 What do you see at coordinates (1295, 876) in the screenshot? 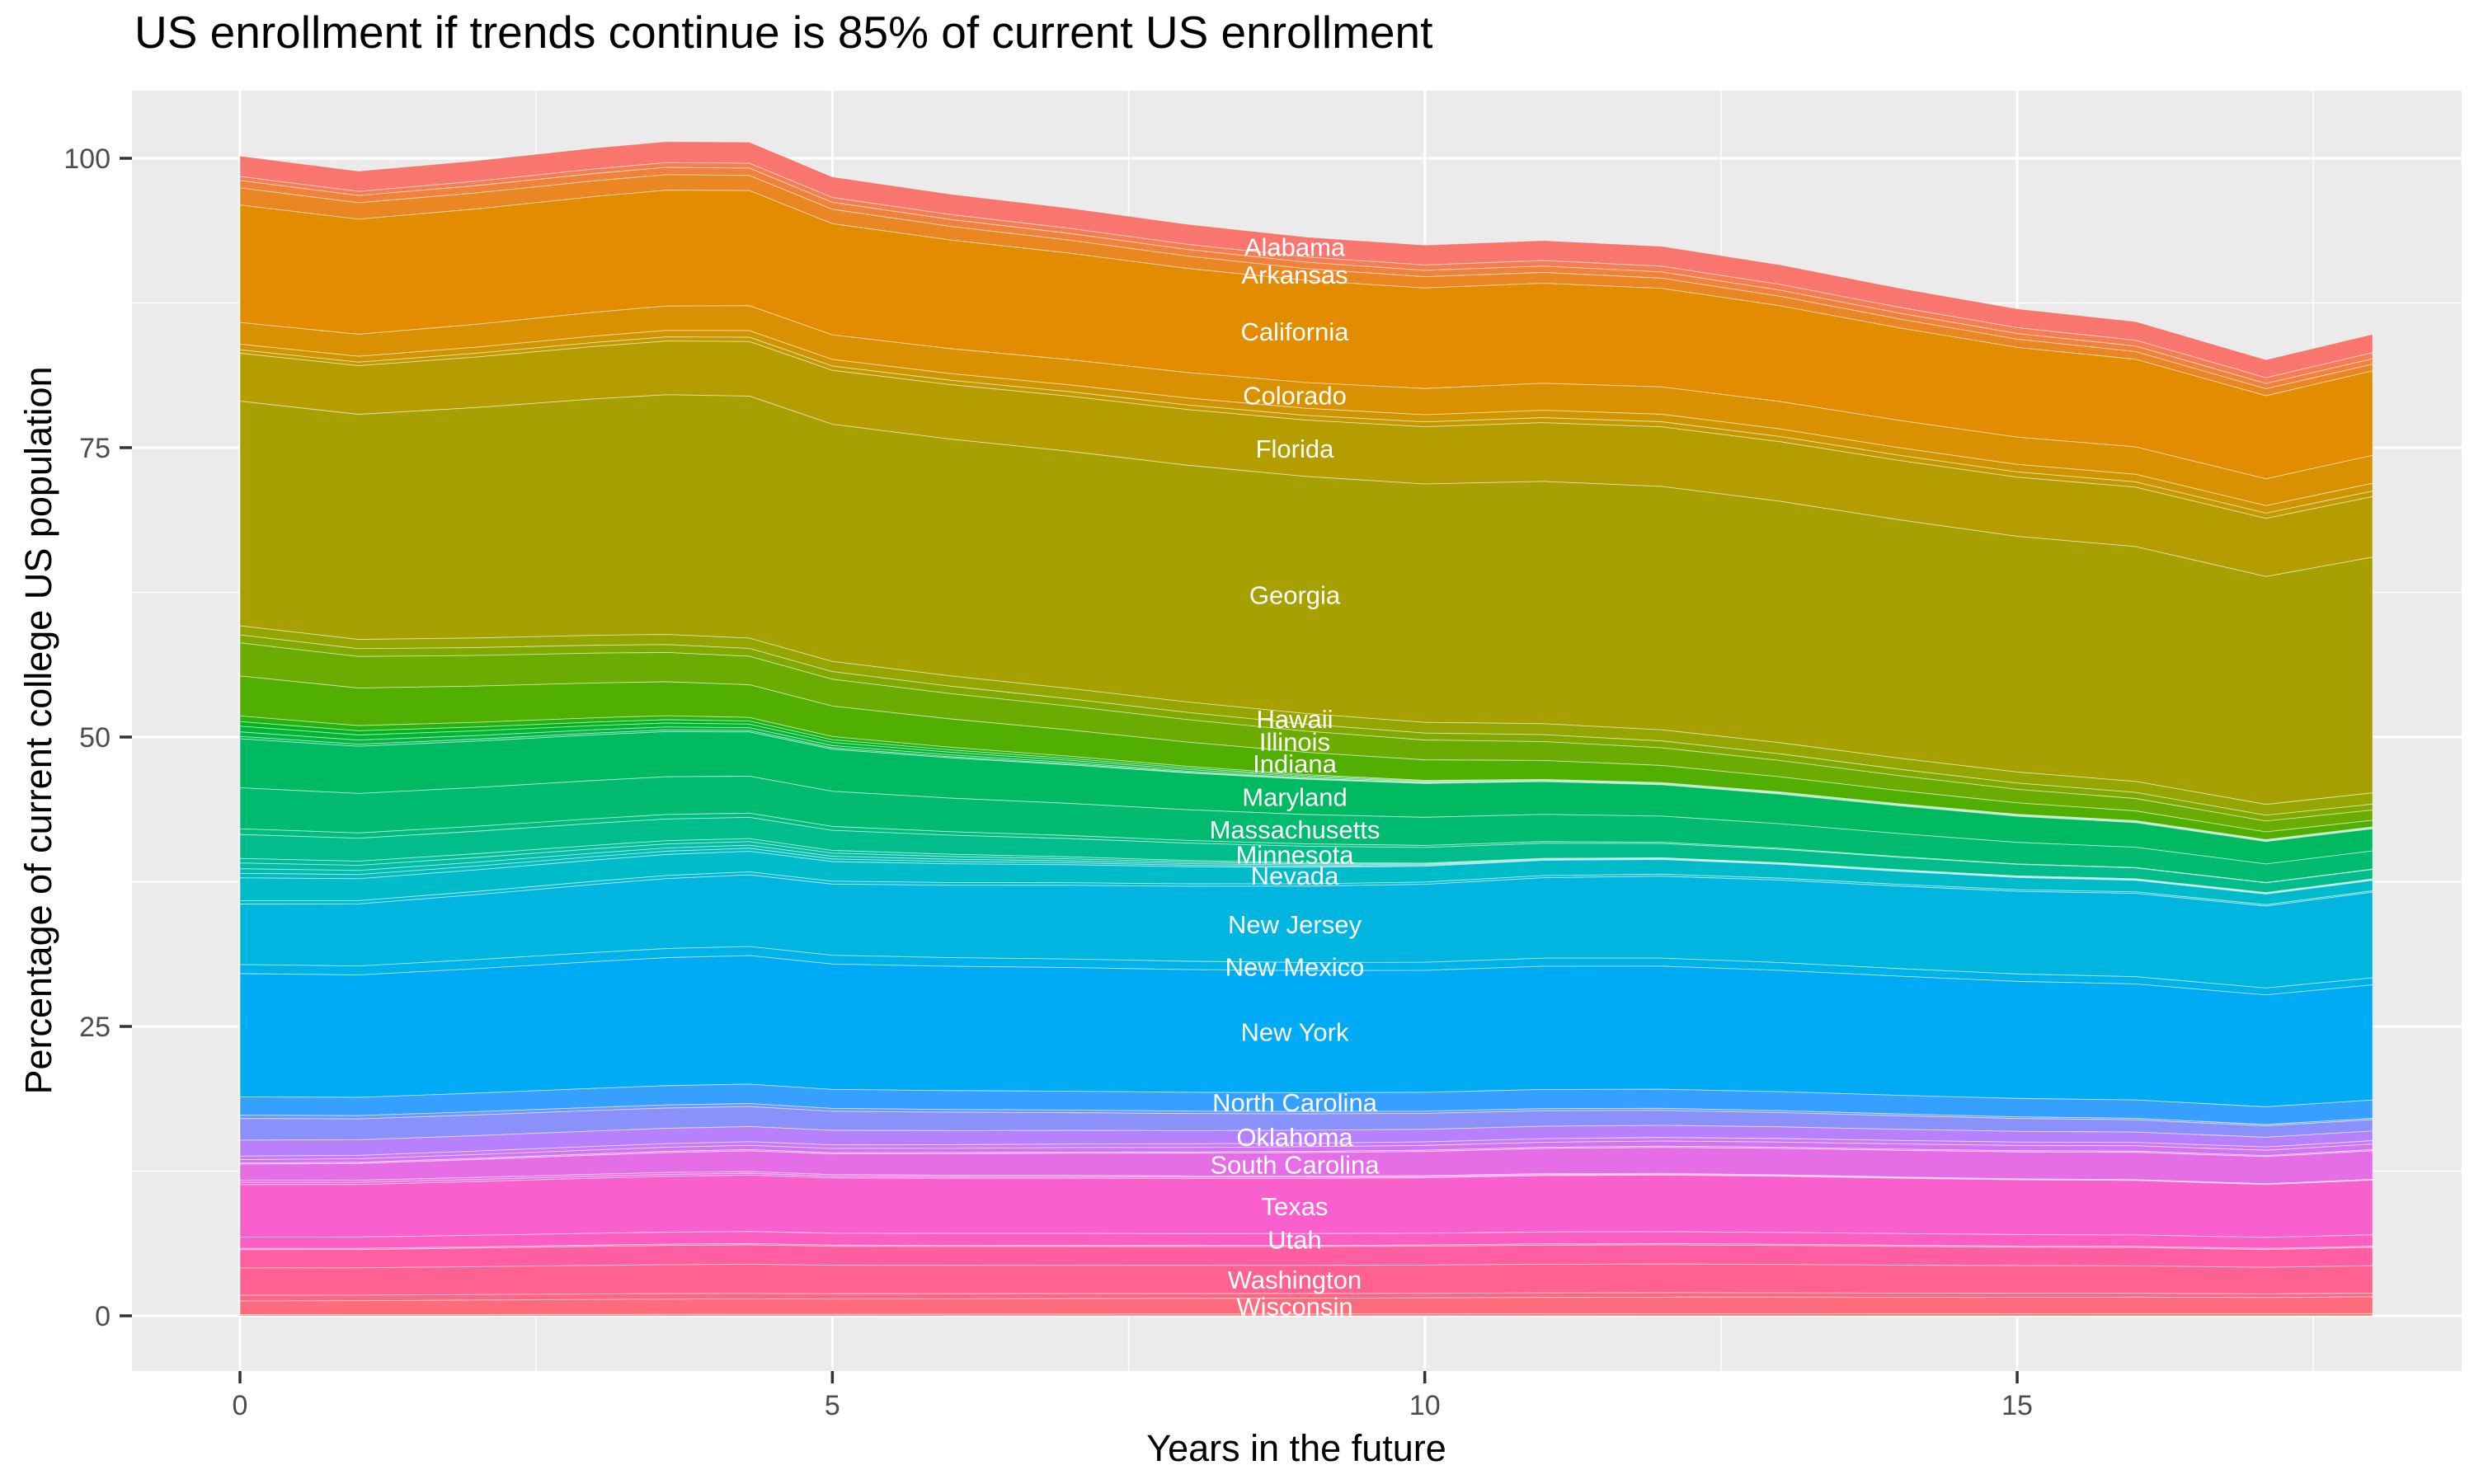
I see `band-label-nevada: Nevada` at bounding box center [1295, 876].